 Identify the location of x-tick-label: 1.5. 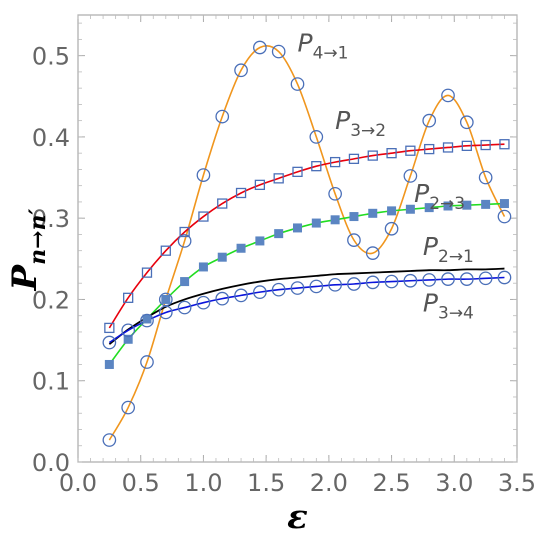
(266, 483).